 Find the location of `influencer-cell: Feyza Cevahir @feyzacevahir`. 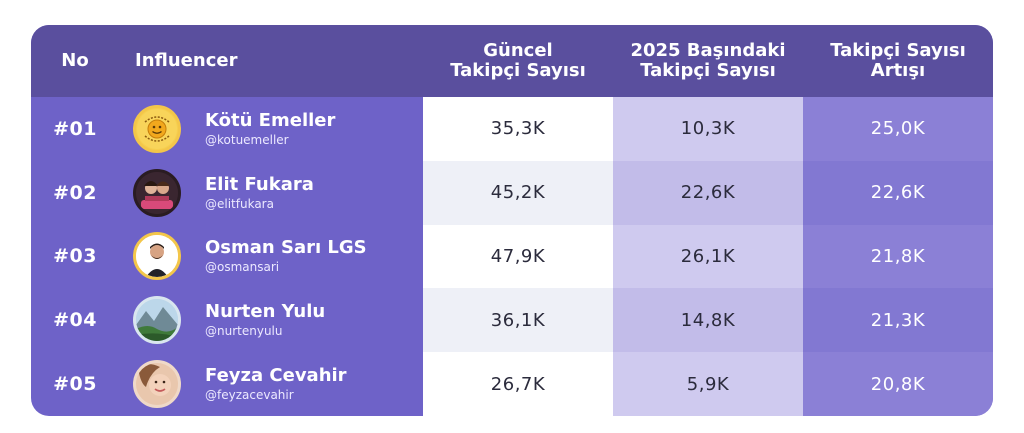

influencer-cell: Feyza Cevahir @feyzacevahir is located at coordinates (271, 384).